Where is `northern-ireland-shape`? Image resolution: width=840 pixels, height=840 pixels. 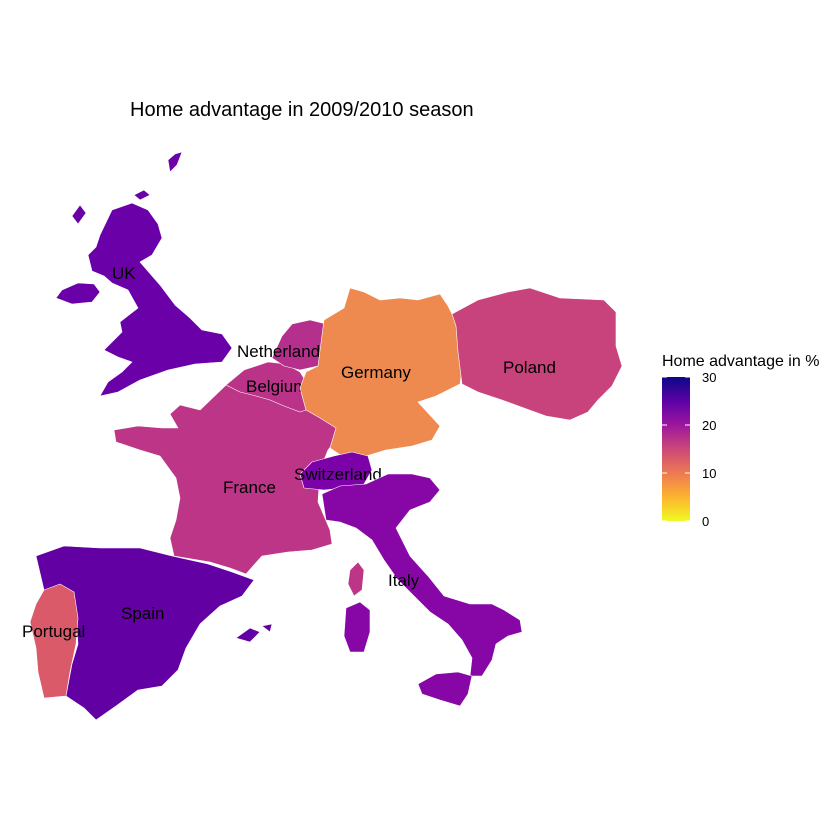
northern-ireland-shape is located at coordinates (78, 293).